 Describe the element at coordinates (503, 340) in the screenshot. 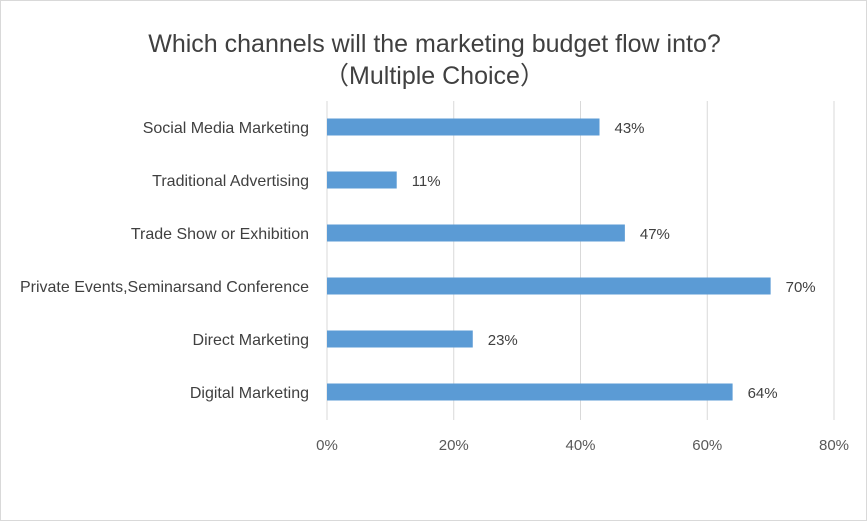

I see `data-label: 23%` at that location.